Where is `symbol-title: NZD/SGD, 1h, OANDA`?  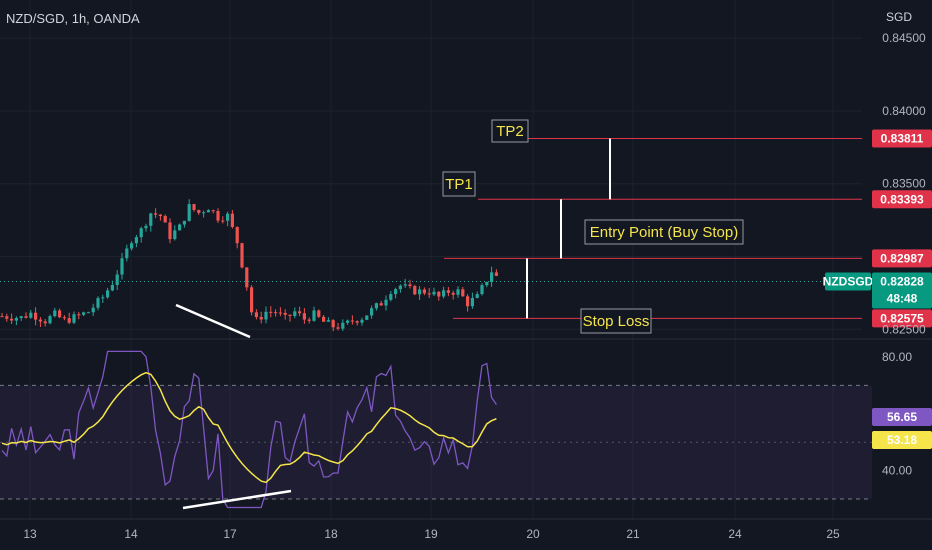
symbol-title: NZD/SGD, 1h, OANDA is located at coordinates (73, 18).